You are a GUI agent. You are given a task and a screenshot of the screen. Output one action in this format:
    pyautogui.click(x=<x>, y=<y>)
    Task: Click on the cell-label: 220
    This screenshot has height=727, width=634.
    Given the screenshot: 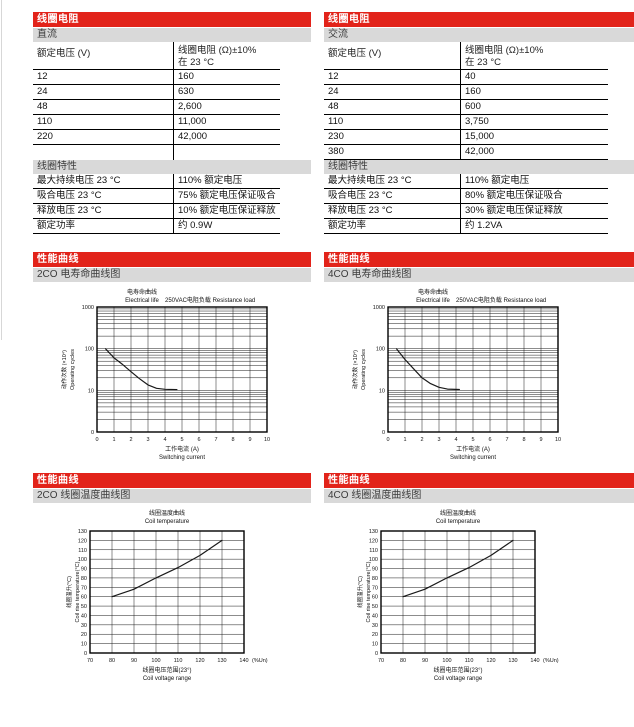 What is the action you would take?
    pyautogui.click(x=45, y=136)
    